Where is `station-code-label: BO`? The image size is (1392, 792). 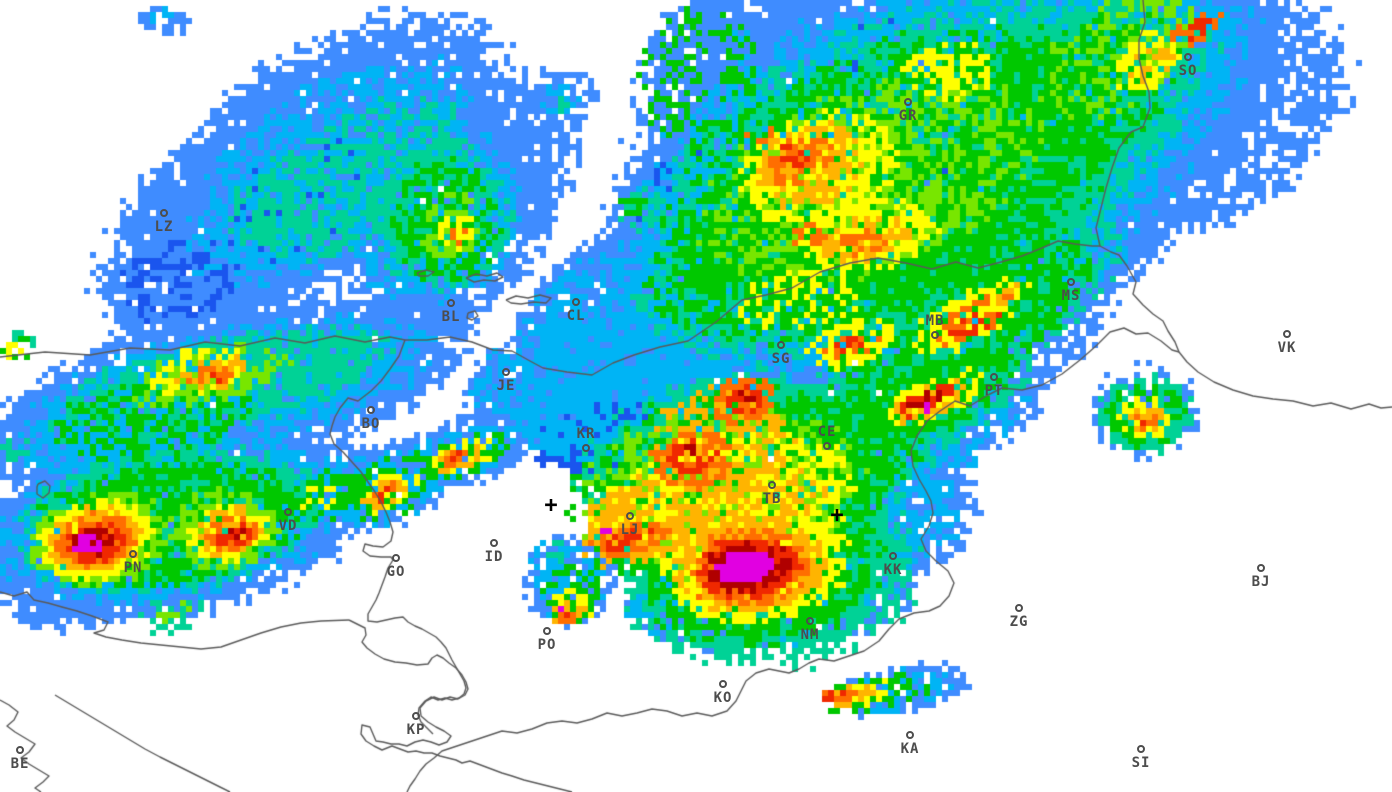 station-code-label: BO is located at coordinates (371, 424).